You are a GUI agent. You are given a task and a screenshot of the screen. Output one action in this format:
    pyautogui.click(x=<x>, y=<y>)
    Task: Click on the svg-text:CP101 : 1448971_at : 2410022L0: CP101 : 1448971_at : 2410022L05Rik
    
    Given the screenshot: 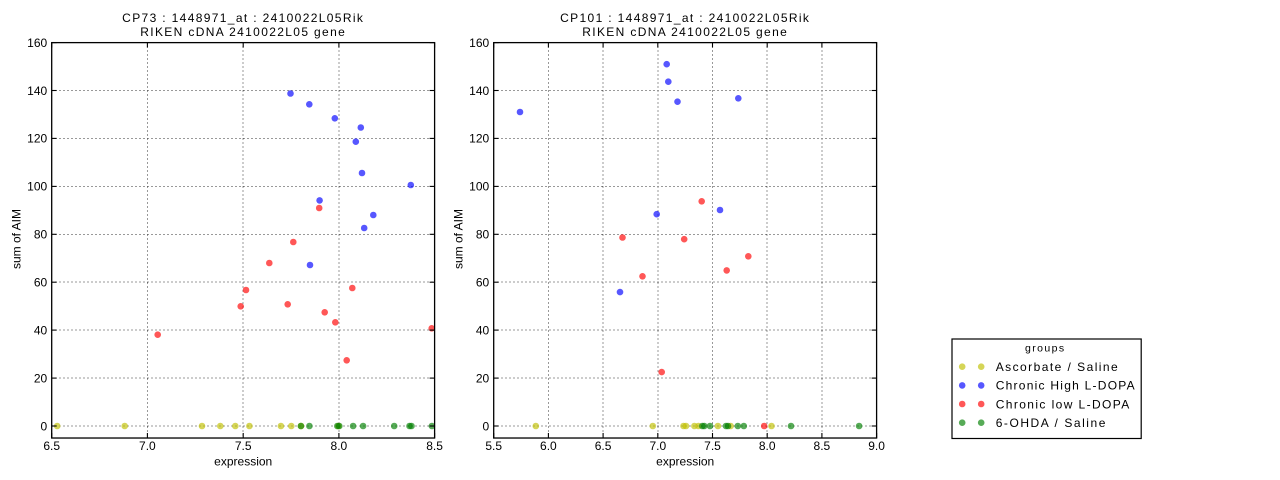 What is the action you would take?
    pyautogui.click(x=685, y=18)
    